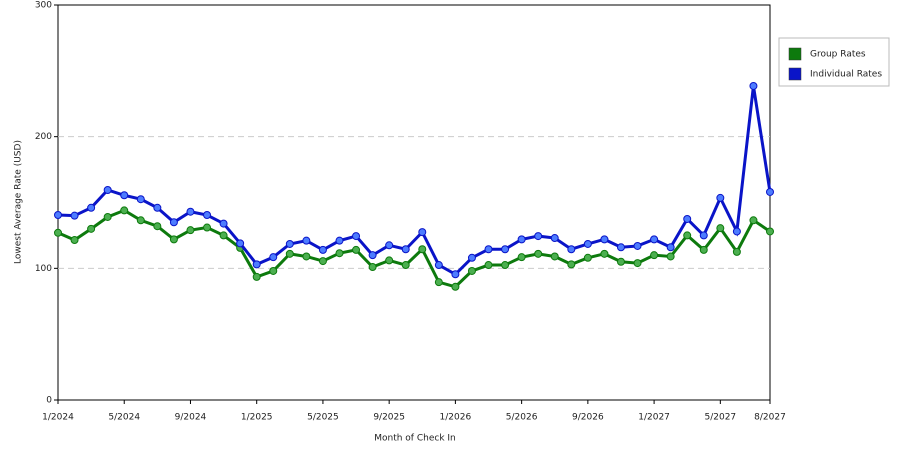  What do you see at coordinates (846, 75) in the screenshot?
I see `legend-label: Individual Rates` at bounding box center [846, 75].